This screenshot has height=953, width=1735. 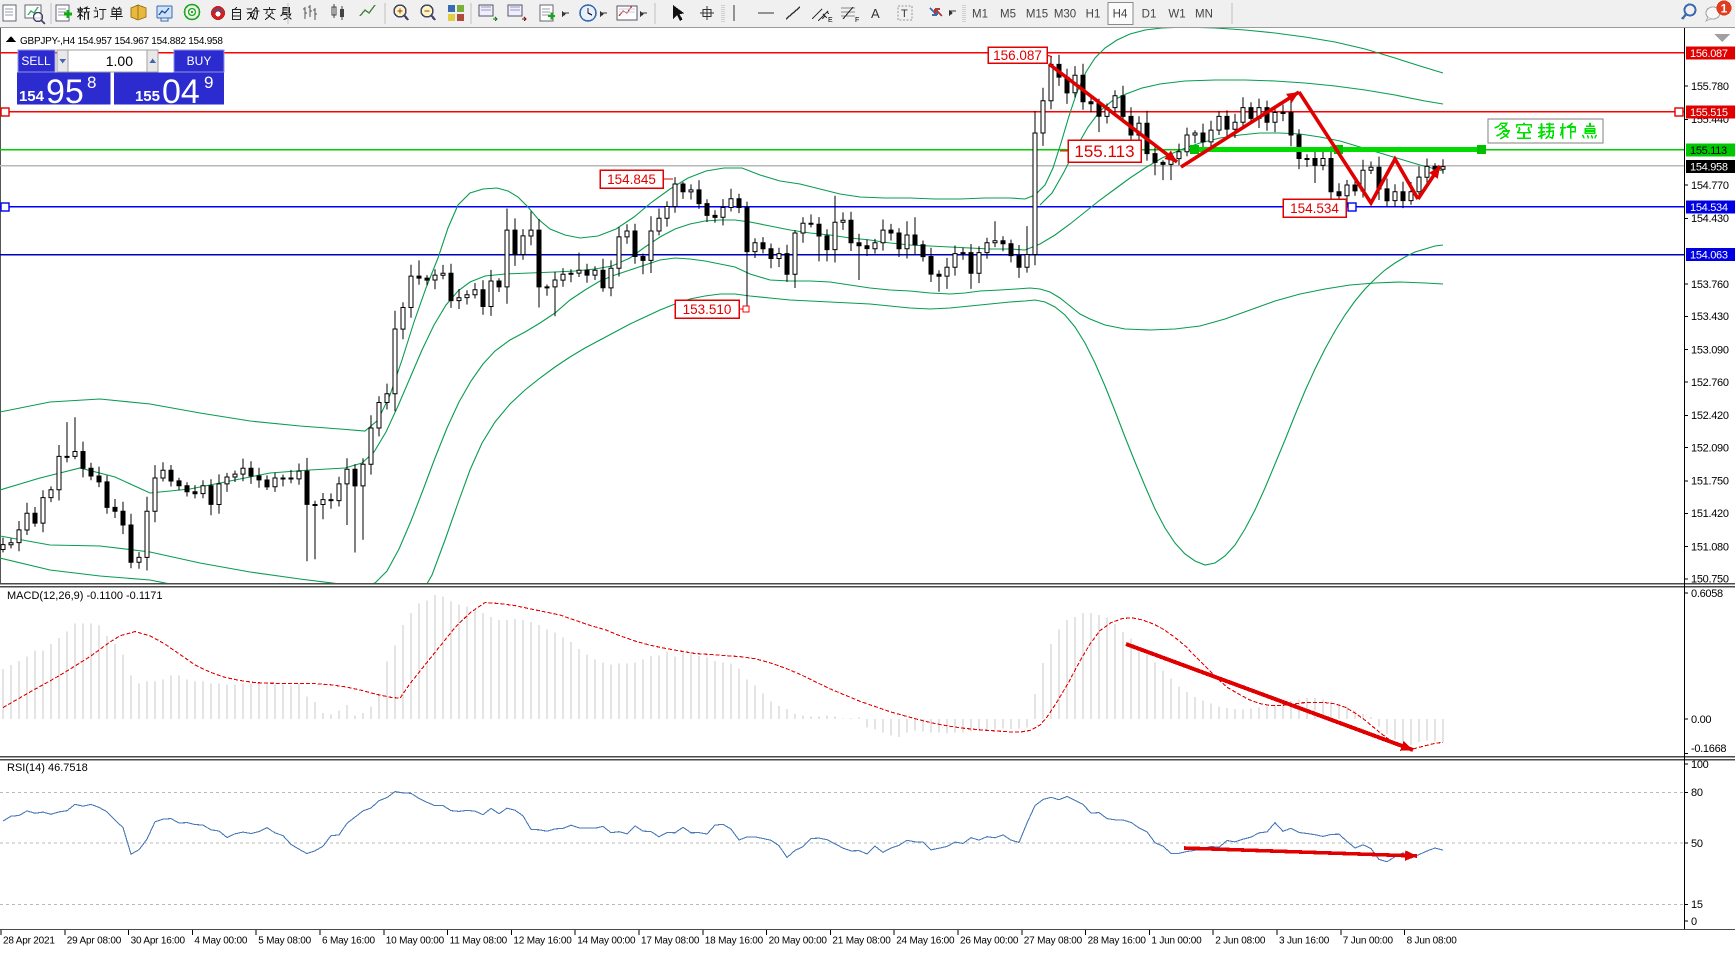 I want to click on svg-text: 15, so click(x=1697, y=905).